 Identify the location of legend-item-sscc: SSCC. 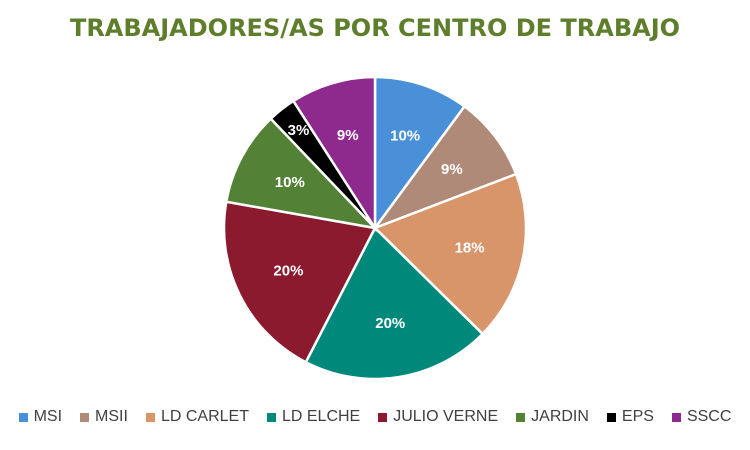
(701, 417).